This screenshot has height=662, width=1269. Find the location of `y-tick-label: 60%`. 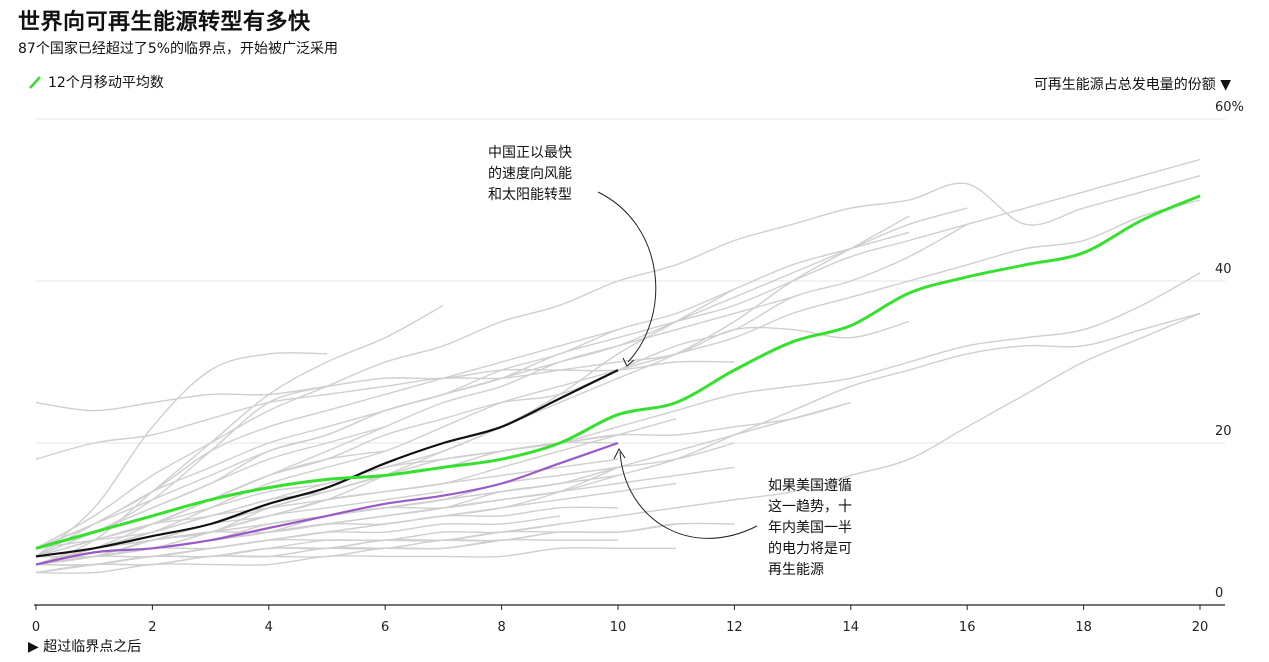

y-tick-label: 60% is located at coordinates (1229, 107).